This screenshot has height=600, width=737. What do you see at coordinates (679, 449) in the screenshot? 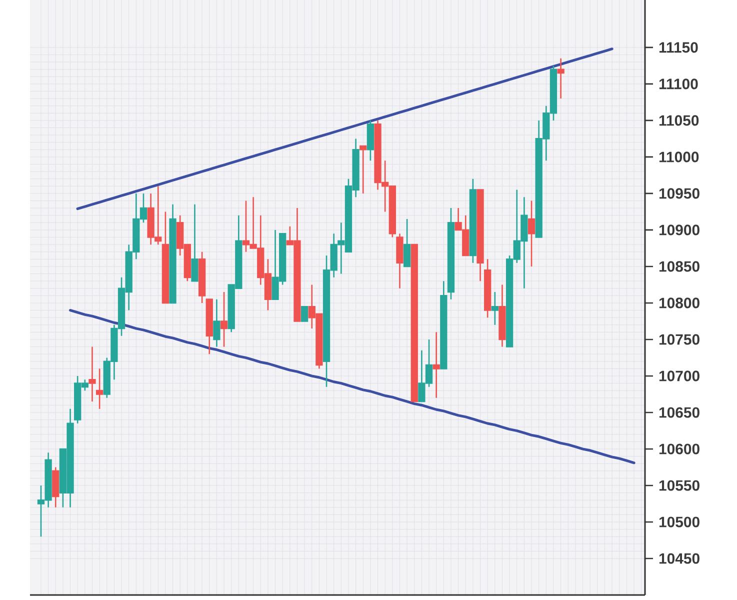
I see `y-tick-label: 10600` at bounding box center [679, 449].